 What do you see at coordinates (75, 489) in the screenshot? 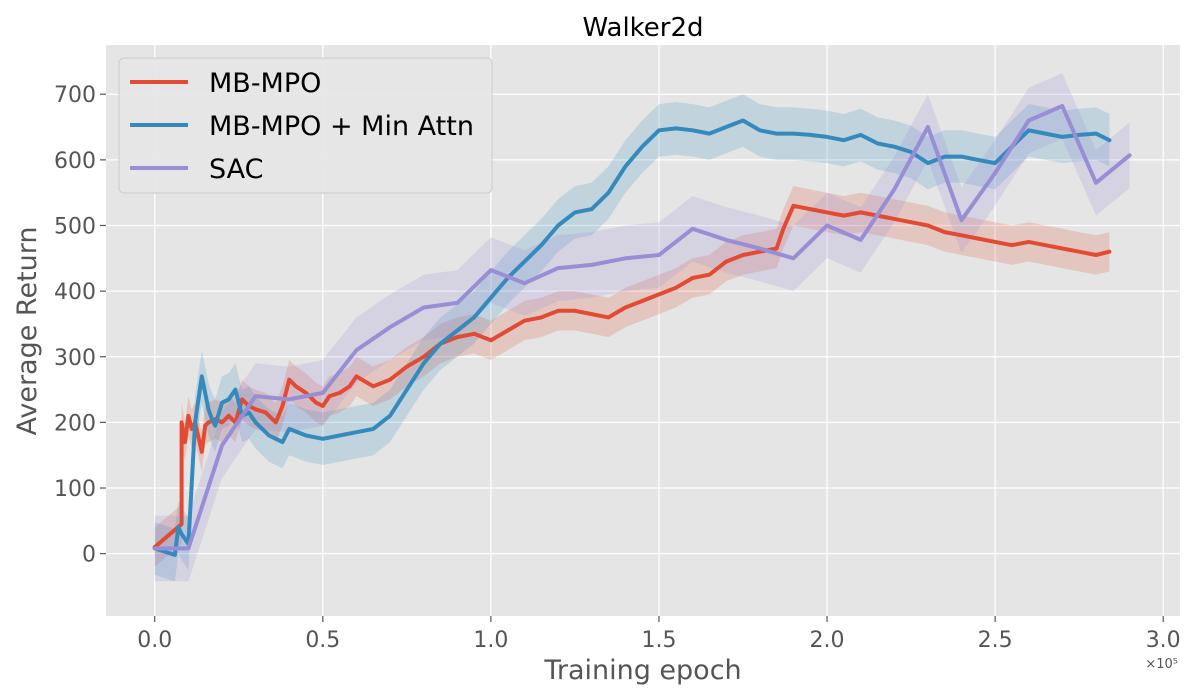
I see `y-tick-label: 100` at bounding box center [75, 489].